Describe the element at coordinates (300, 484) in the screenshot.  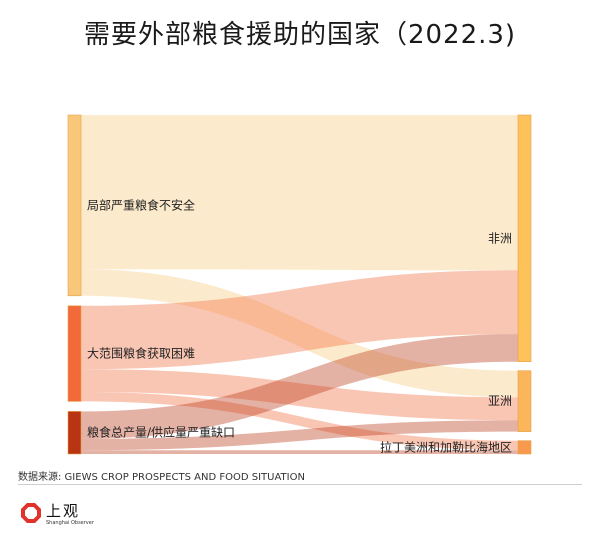
I see `divider` at that location.